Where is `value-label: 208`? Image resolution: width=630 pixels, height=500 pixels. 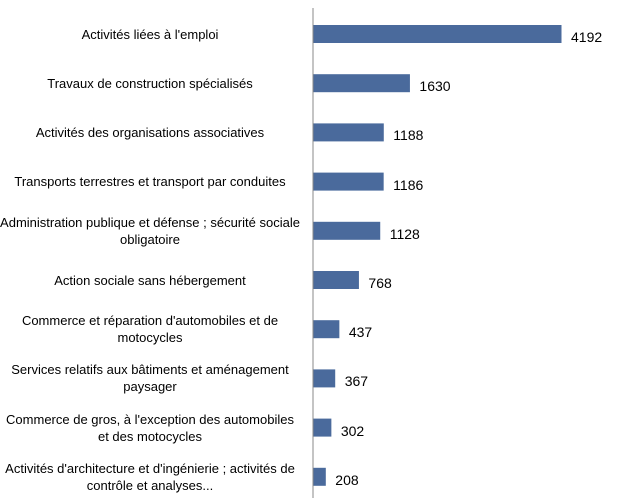 value-label: 208 is located at coordinates (347, 479).